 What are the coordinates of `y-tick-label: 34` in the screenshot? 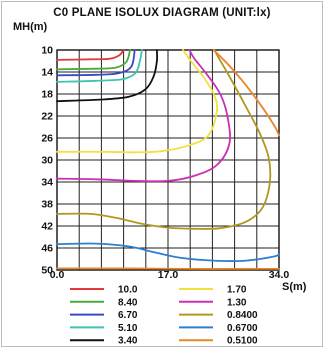 It's located at (47, 183).